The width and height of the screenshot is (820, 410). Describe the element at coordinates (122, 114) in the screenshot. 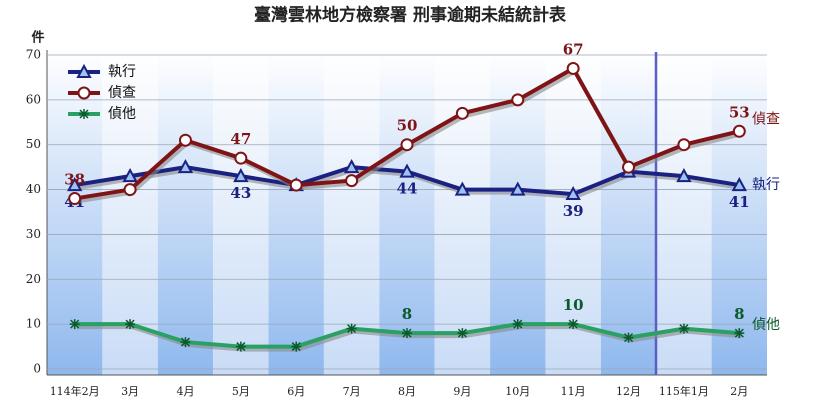

I see `legend-label: 偵他` at that location.